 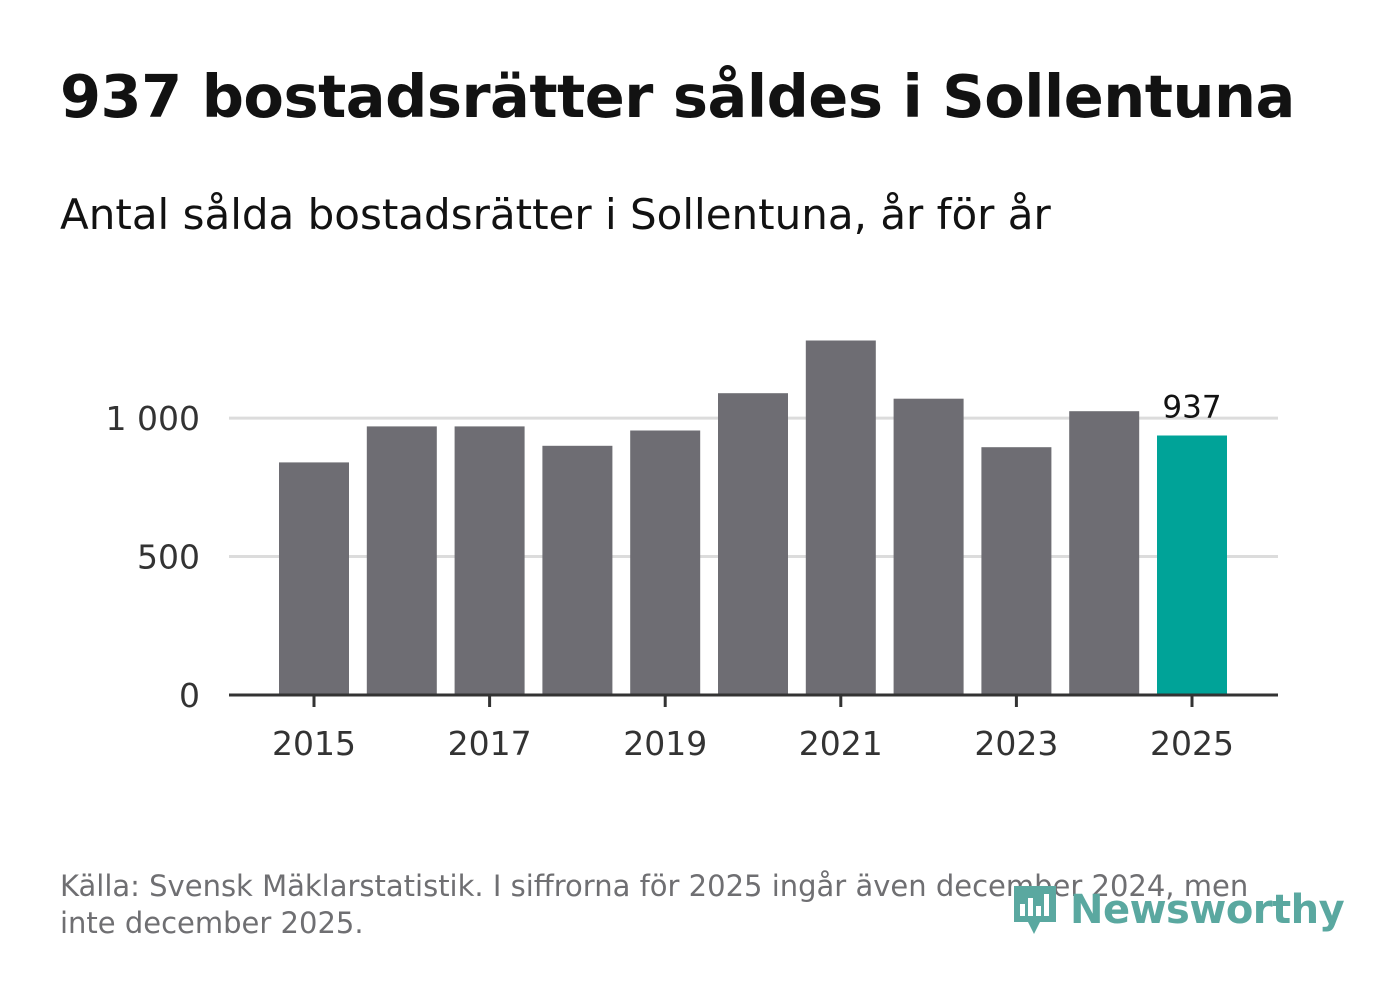 What do you see at coordinates (1104, 553) in the screenshot?
I see `bar-2024` at bounding box center [1104, 553].